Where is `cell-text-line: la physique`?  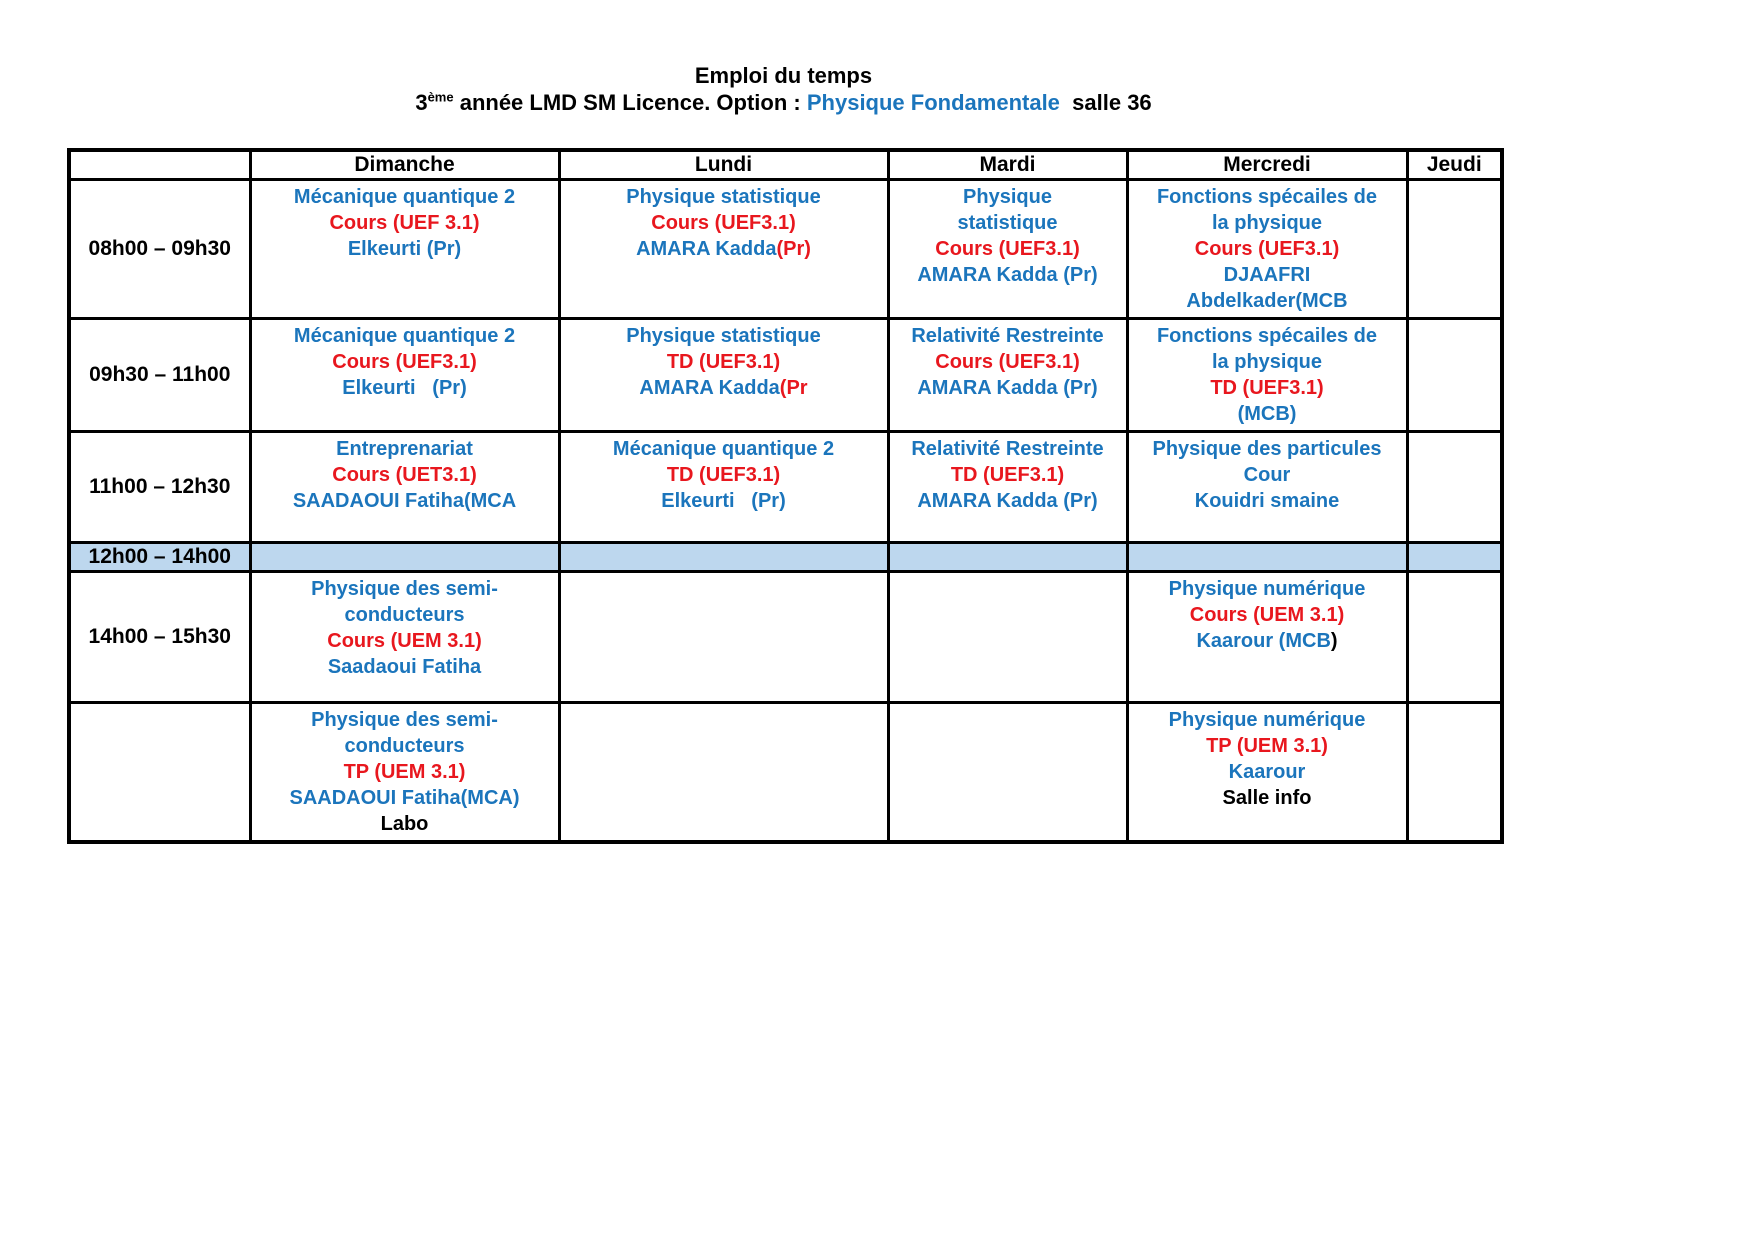 cell-text-line: la physique is located at coordinates (1267, 223).